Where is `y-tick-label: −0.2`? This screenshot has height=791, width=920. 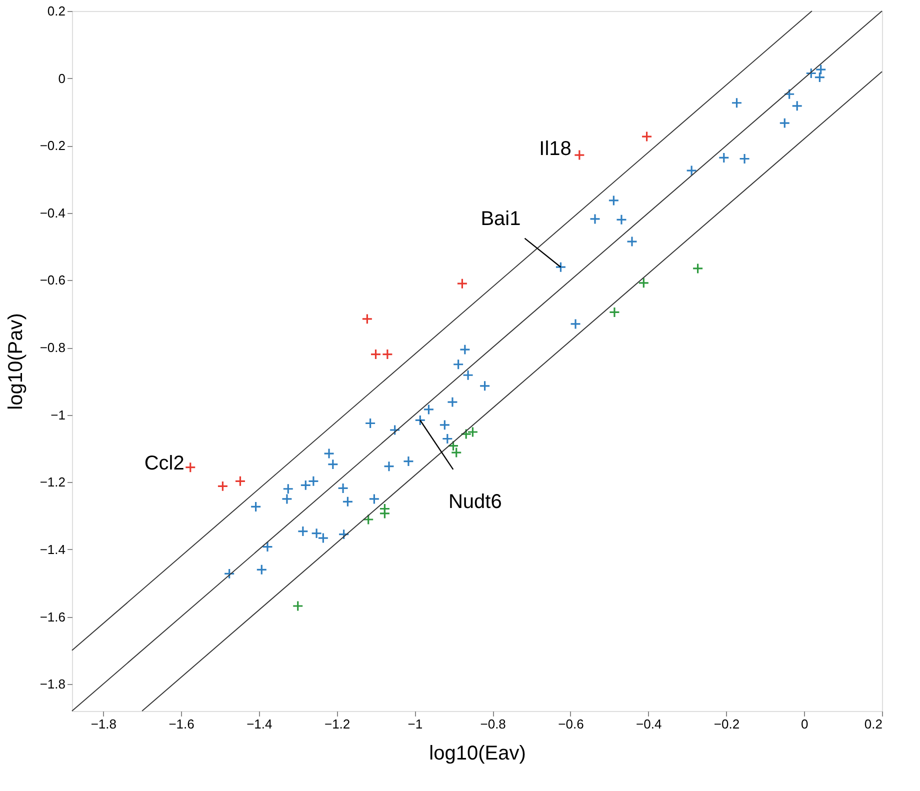 y-tick-label: −0.2 is located at coordinates (53, 146).